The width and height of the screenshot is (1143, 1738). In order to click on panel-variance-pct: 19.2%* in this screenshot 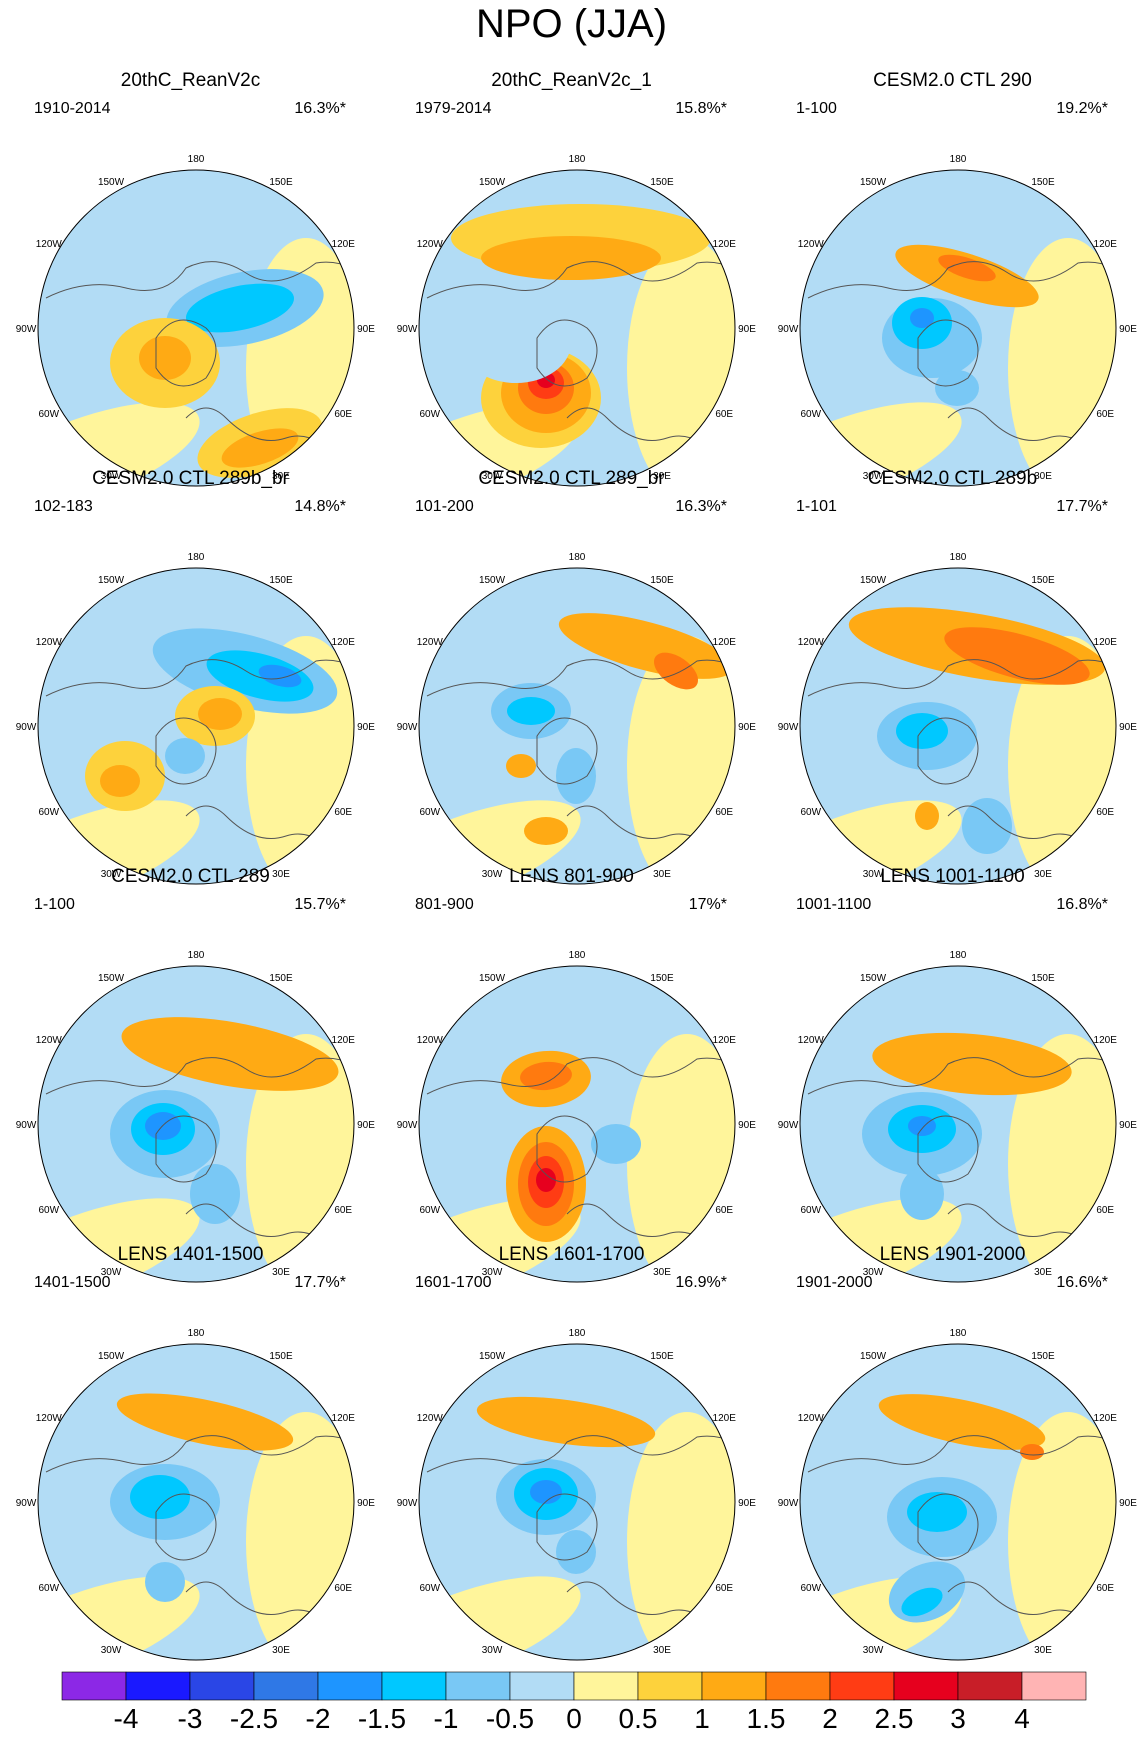, I will do `click(1082, 108)`.